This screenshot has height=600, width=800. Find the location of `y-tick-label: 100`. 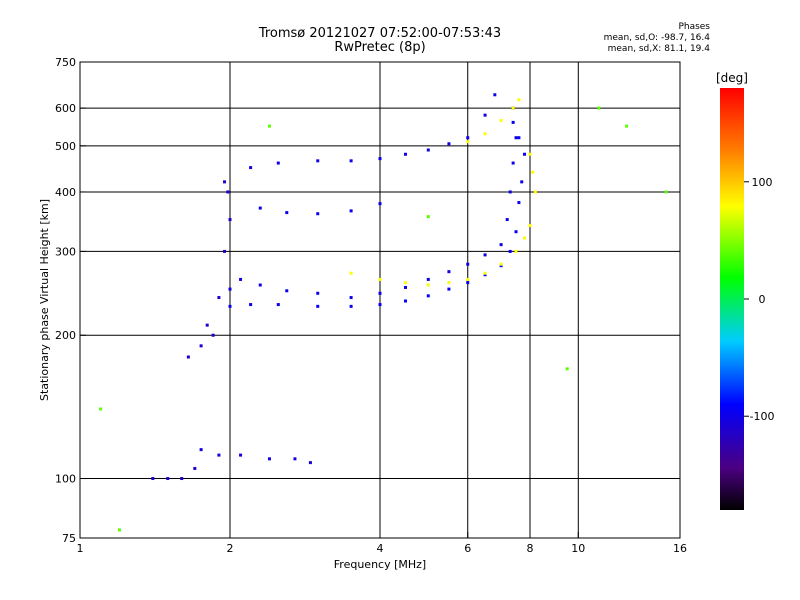

y-tick-label: 100 is located at coordinates (65, 479).